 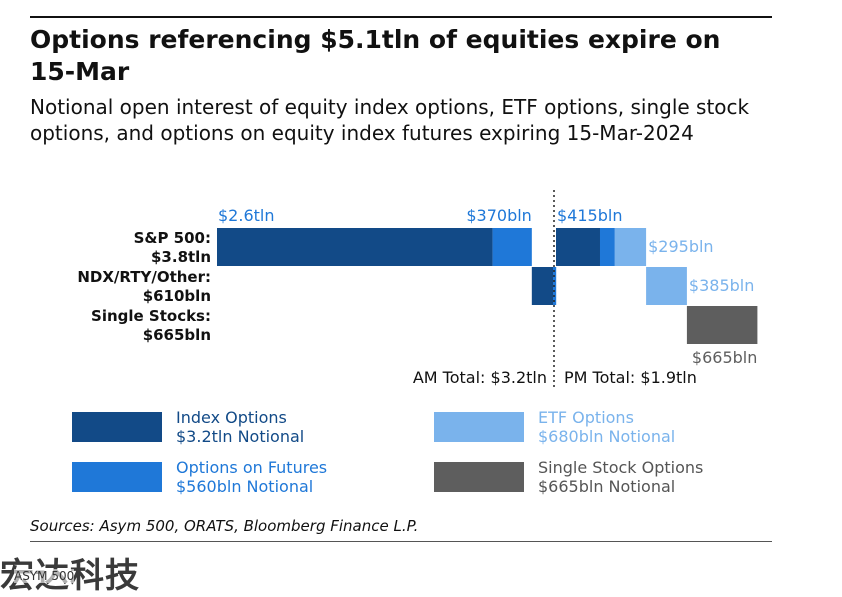 What do you see at coordinates (666, 286) in the screenshot?
I see `bar-etf-options-row1-pm` at bounding box center [666, 286].